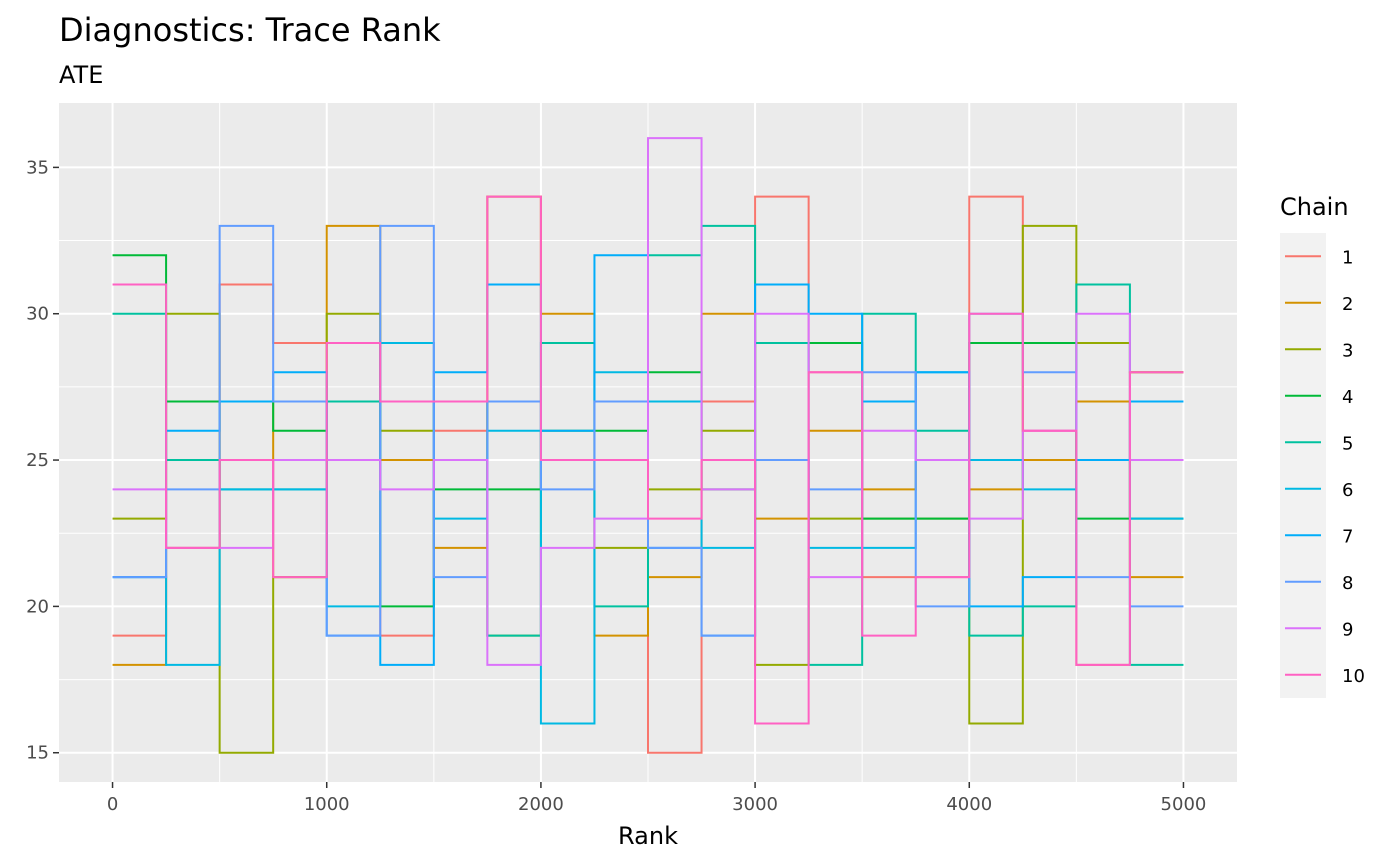 The width and height of the screenshot is (1400, 866). I want to click on y-tick-label: 15, so click(37, 753).